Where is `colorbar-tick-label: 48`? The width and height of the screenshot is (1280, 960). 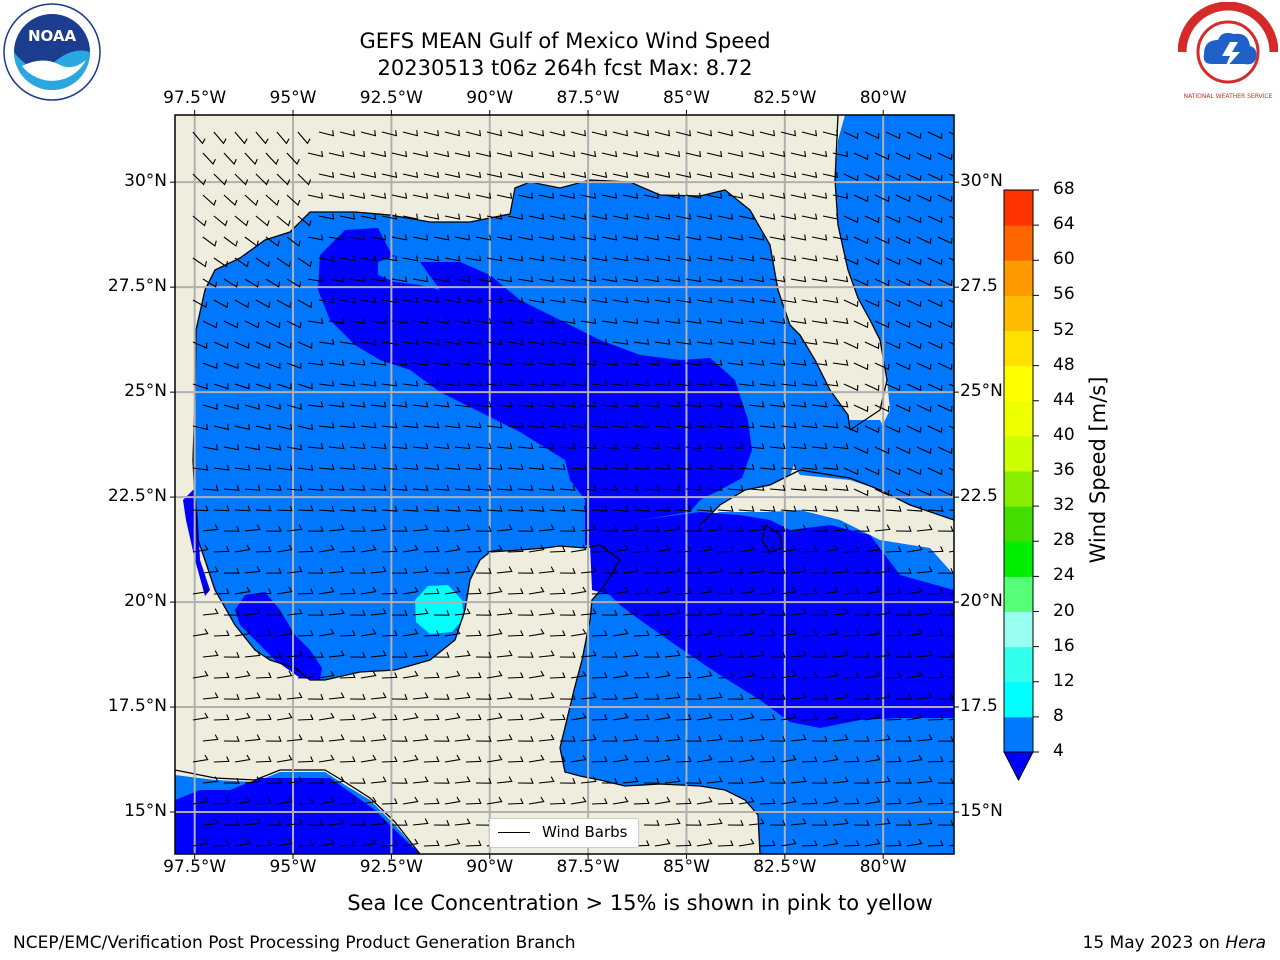 colorbar-tick-label: 48 is located at coordinates (1064, 364).